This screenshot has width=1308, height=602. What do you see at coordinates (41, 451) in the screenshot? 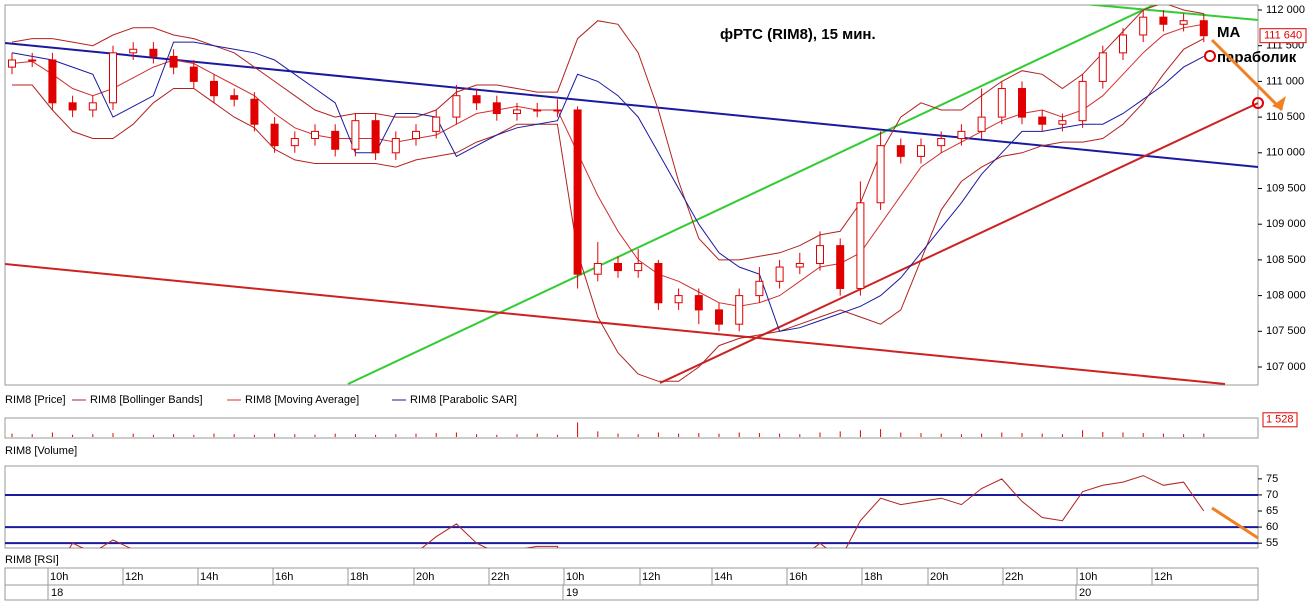
I see `panel-caption: RIM8 [Volume]` at bounding box center [41, 451].